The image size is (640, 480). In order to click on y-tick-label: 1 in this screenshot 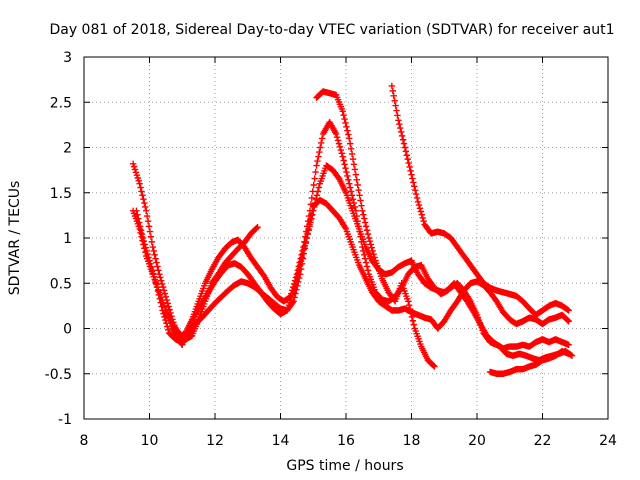, I will do `click(67, 239)`.